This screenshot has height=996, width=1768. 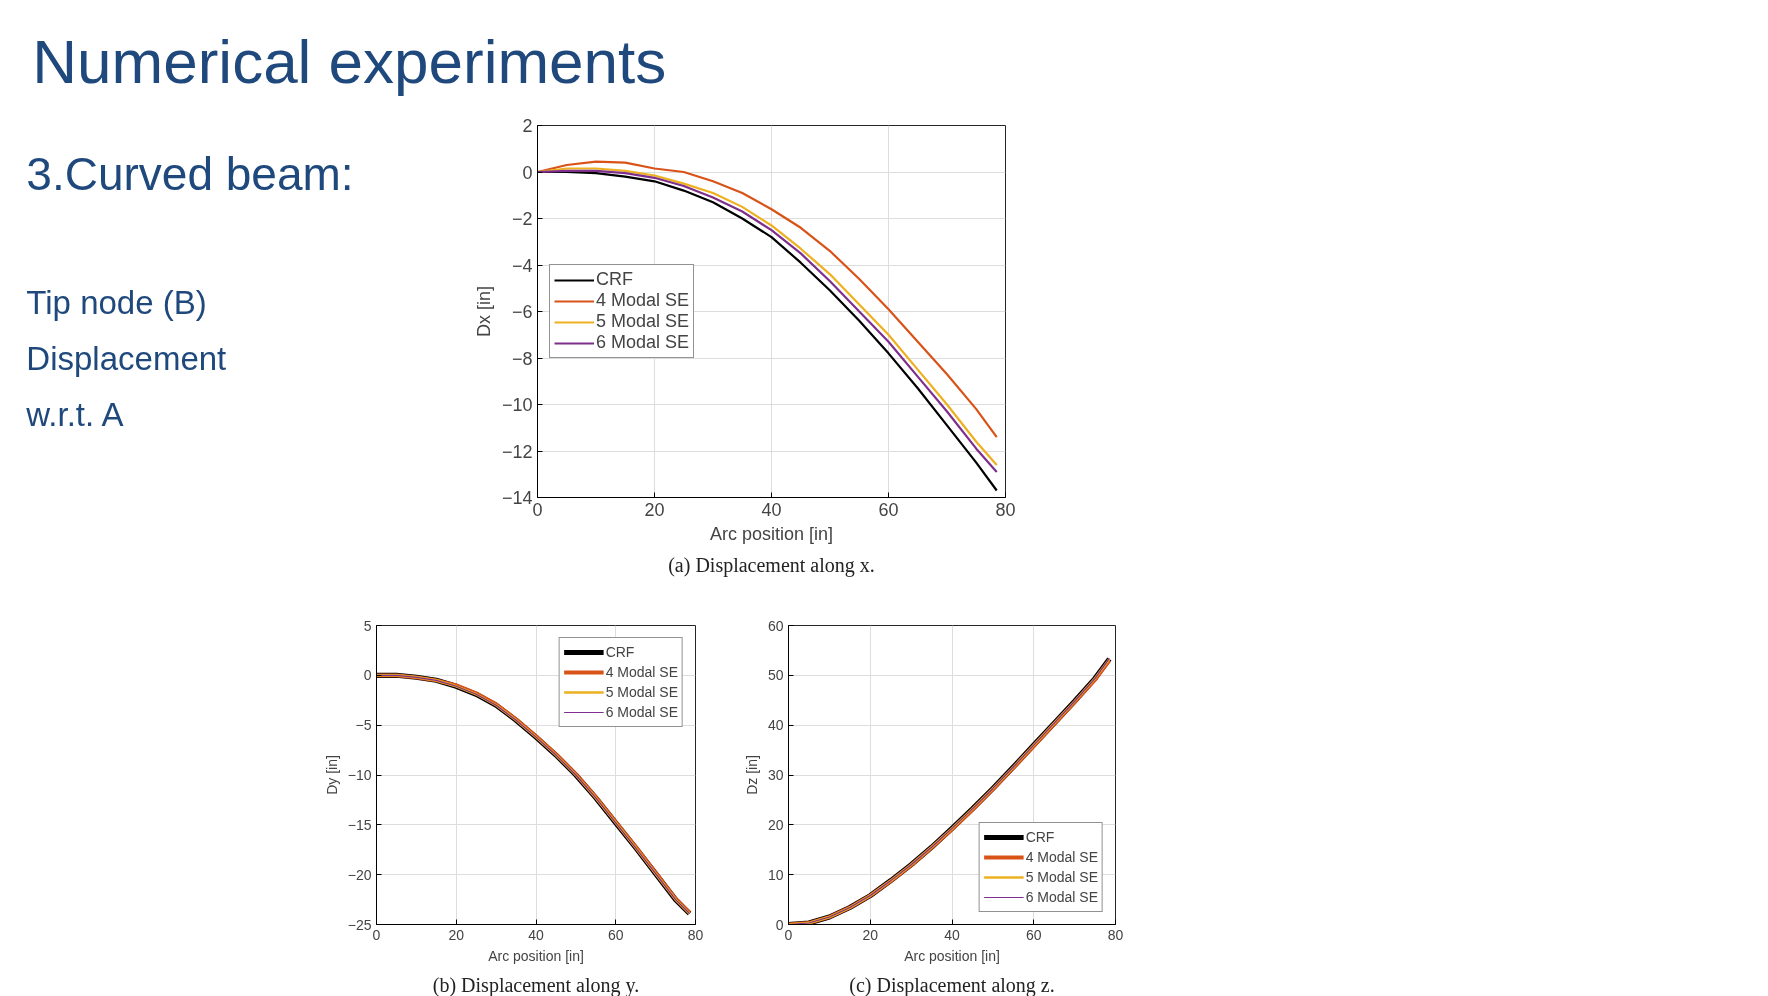 What do you see at coordinates (359, 824) in the screenshot?
I see `y-tick-label: −15` at bounding box center [359, 824].